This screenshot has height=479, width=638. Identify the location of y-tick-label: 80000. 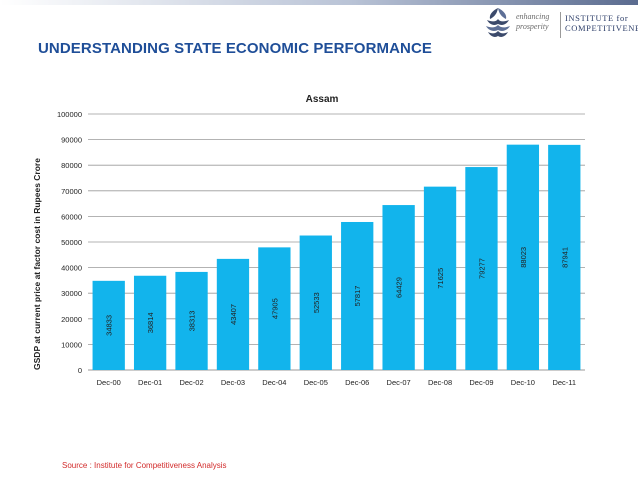
(71, 165).